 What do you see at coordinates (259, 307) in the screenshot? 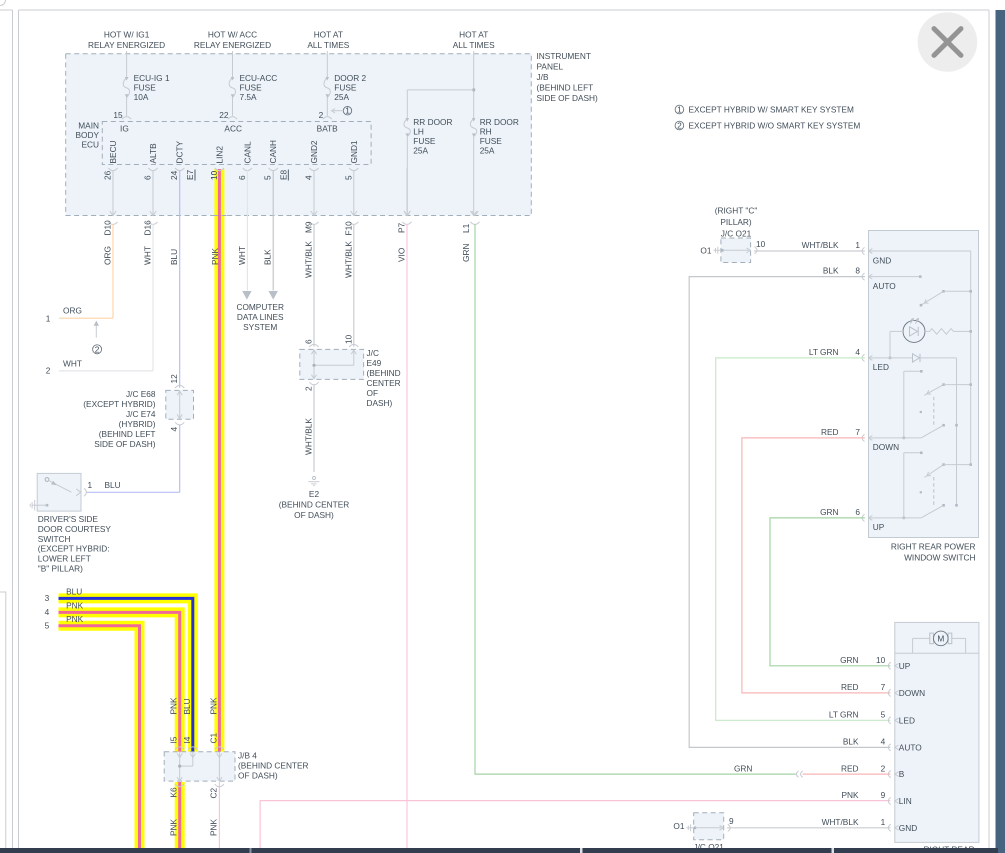
I see `svg-text: COMPUTER` at bounding box center [259, 307].